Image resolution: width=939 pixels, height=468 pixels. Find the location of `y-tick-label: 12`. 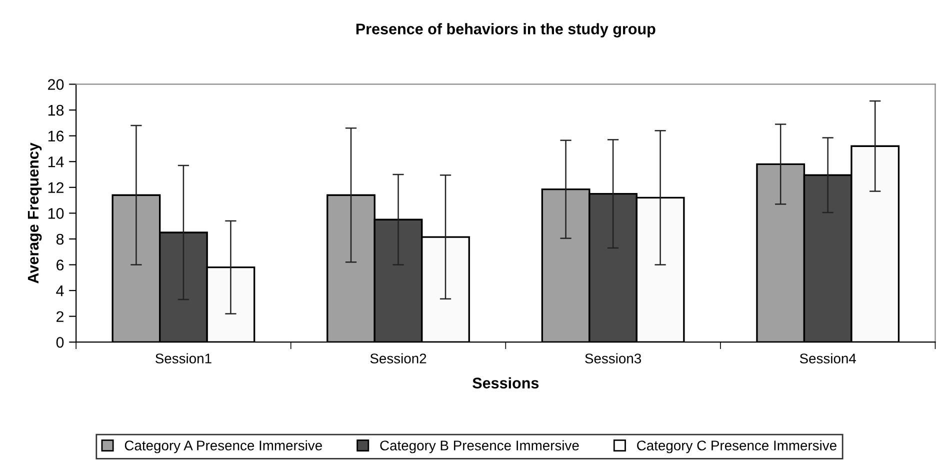

y-tick-label: 12 is located at coordinates (56, 187).